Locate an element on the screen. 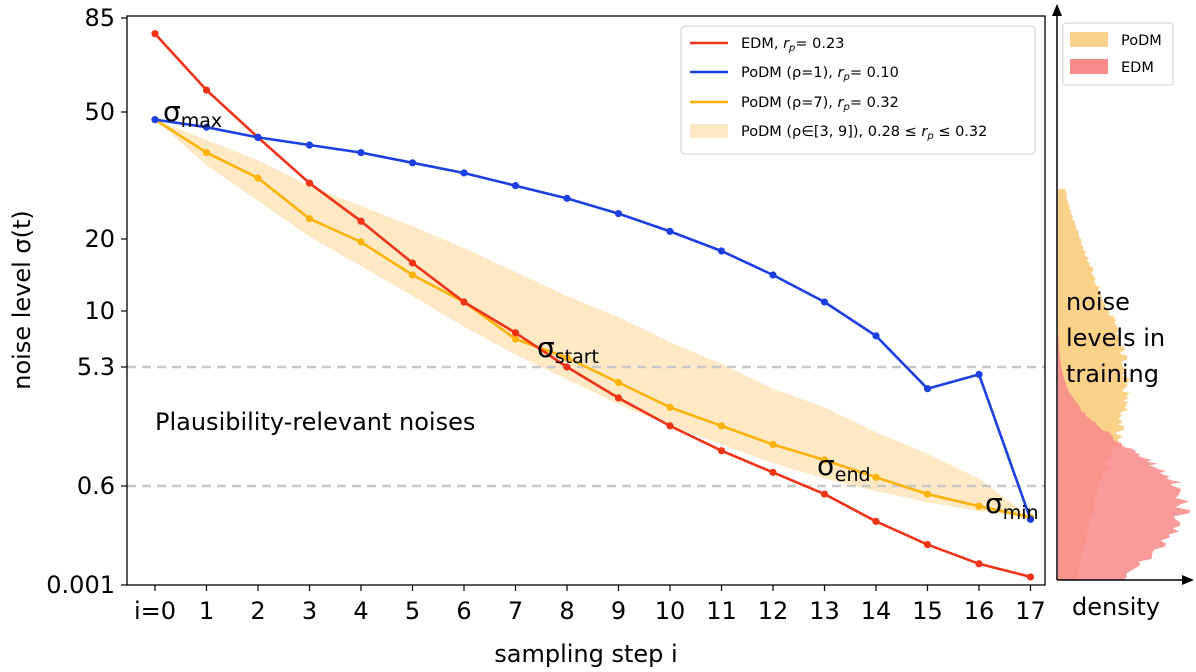 This screenshot has width=1196, height=672. y-tick-label: 5.3 is located at coordinates (96, 367).